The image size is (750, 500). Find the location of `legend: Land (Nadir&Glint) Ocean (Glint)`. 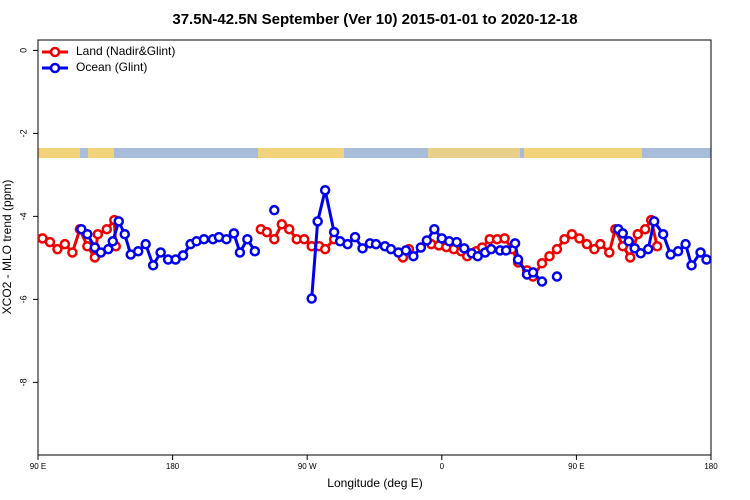

legend: Land (Nadir&Glint) Ocean (Glint) is located at coordinates (108, 59).